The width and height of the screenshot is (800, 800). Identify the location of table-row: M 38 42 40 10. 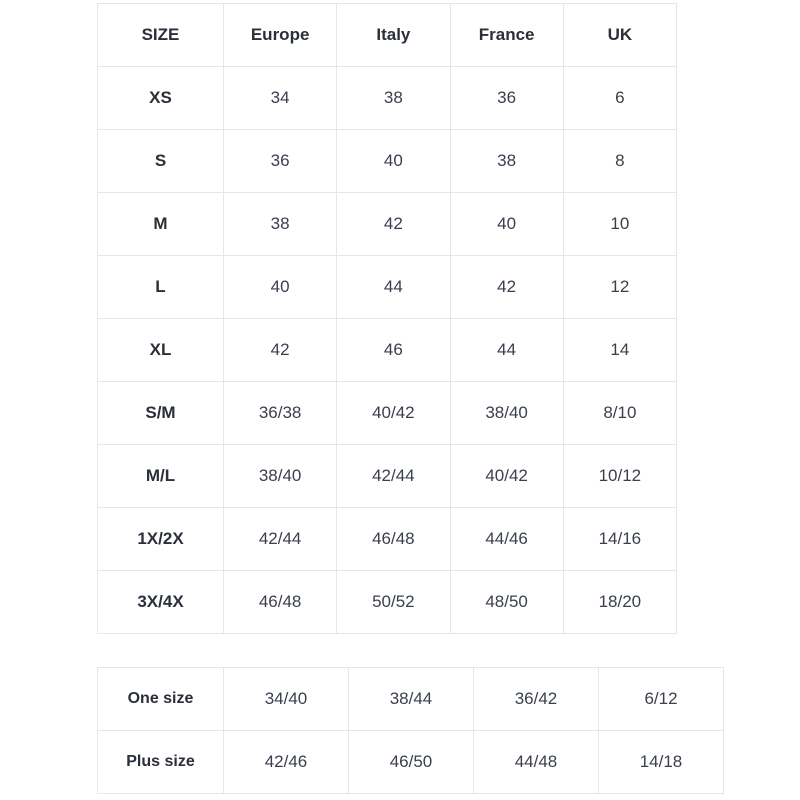
(387, 224).